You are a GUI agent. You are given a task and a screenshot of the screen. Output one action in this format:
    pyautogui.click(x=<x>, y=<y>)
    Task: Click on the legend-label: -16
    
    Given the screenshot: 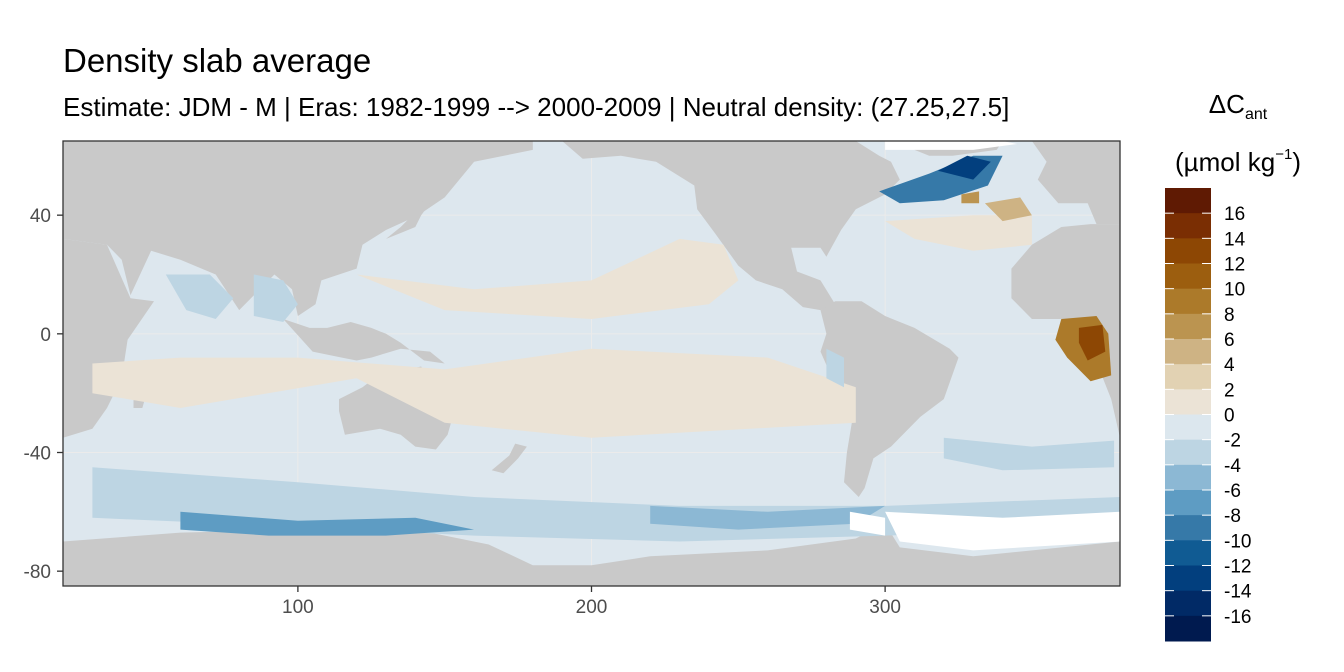 What is the action you would take?
    pyautogui.click(x=1237, y=617)
    